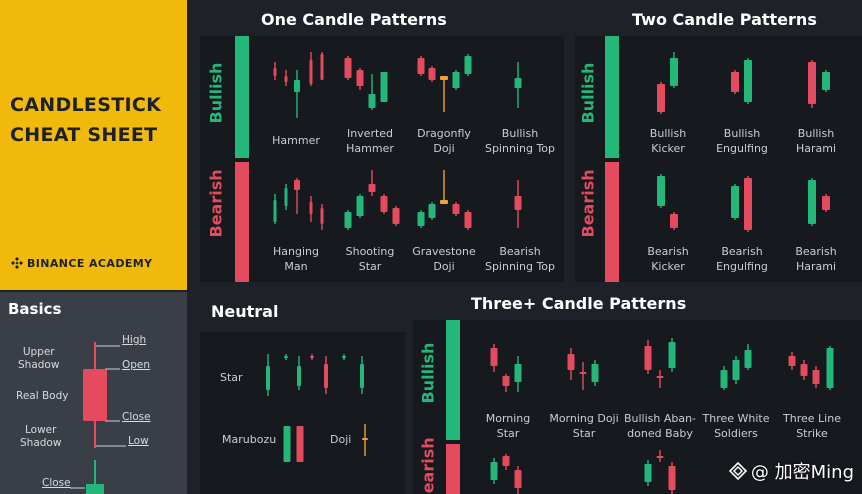  What do you see at coordinates (39, 365) in the screenshot?
I see `upper-shadow-line2: Shadow` at bounding box center [39, 365].